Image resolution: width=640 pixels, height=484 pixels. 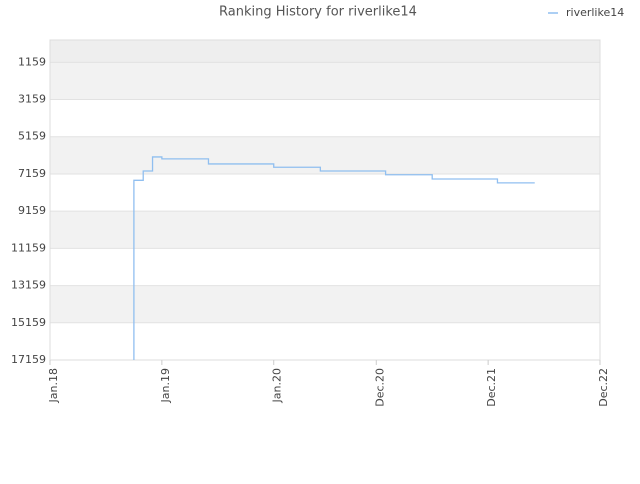 I want to click on y-tick-label: 15159, so click(x=28, y=322).